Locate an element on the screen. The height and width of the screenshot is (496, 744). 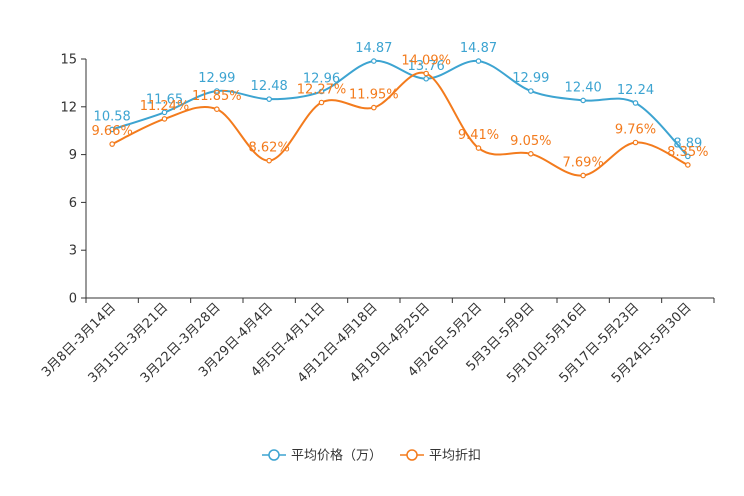
y-tick-label: 9 is located at coordinates (73, 155).